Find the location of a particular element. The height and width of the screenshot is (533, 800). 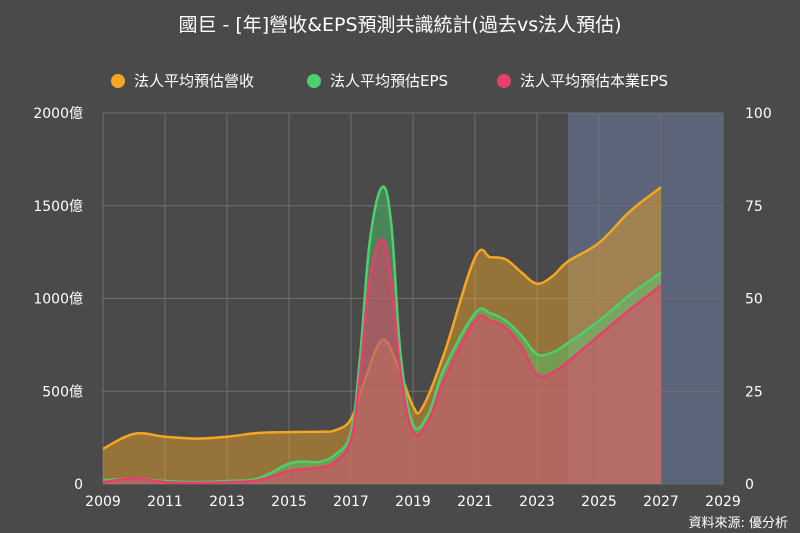

x-tick-label: 2013 is located at coordinates (227, 502).